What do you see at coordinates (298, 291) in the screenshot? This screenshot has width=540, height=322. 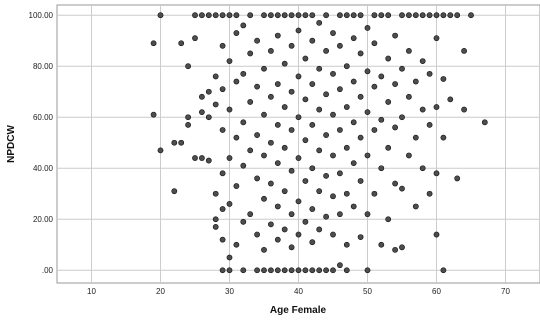 I see `x-tick-label: 40` at bounding box center [298, 291].